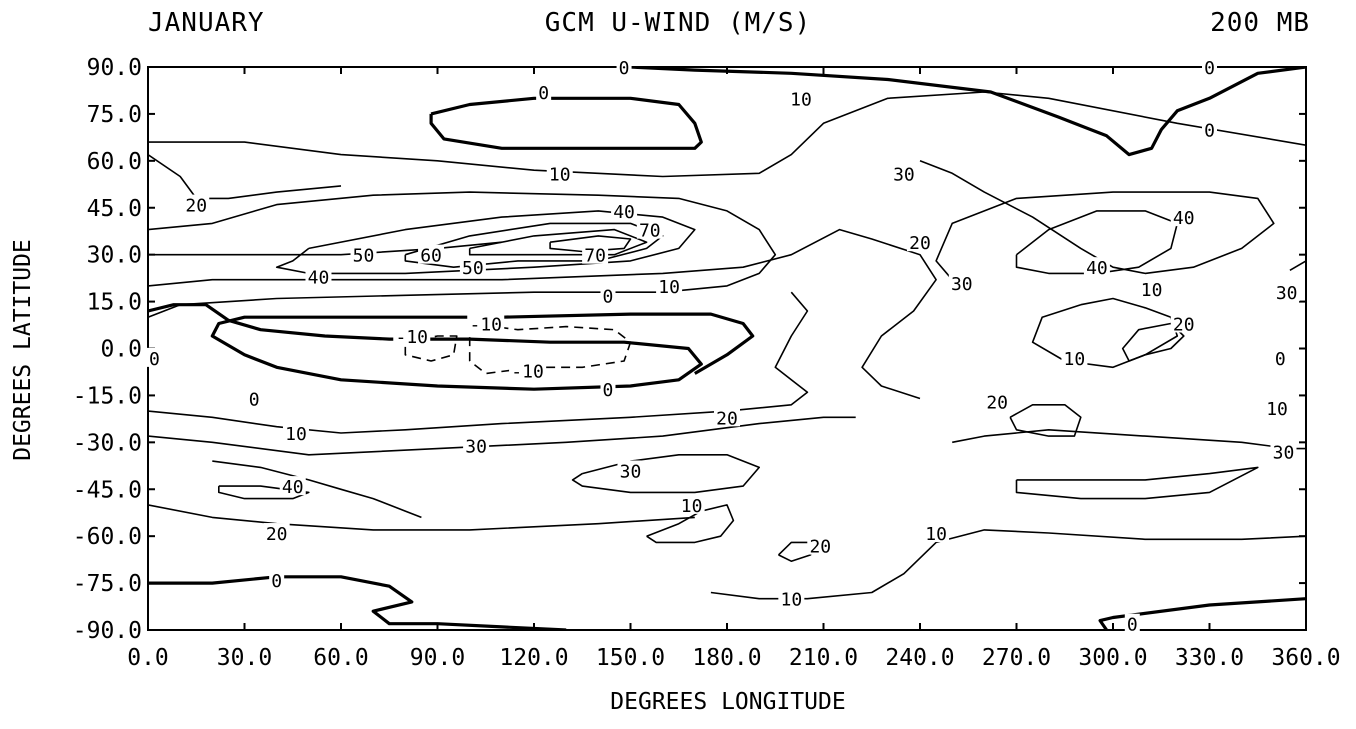  I want to click on x-tick-label: 330.0, so click(1209, 658).